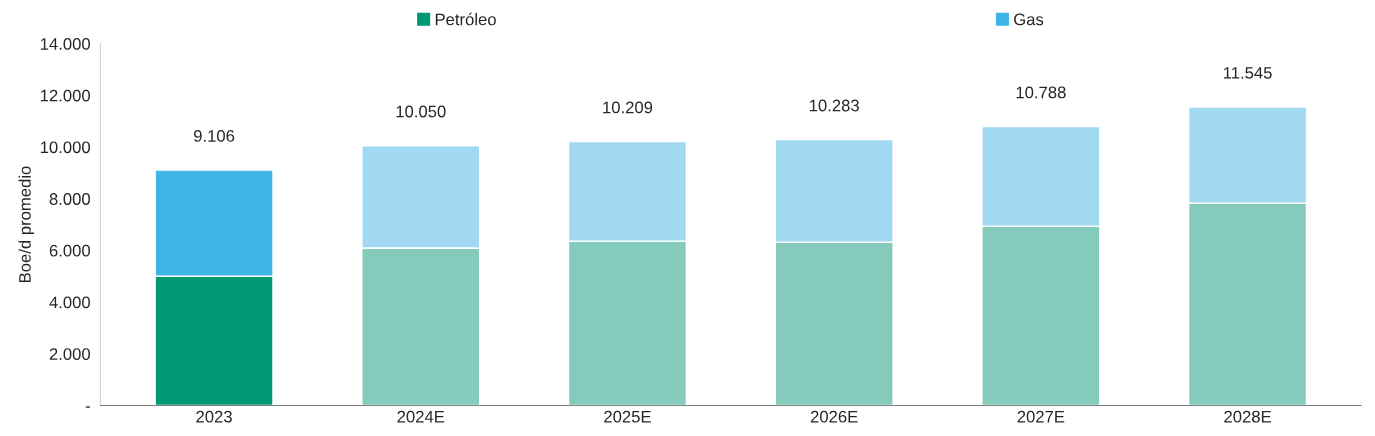 The height and width of the screenshot is (436, 1375). What do you see at coordinates (70, 354) in the screenshot?
I see `y-tick-label: 2.000` at bounding box center [70, 354].